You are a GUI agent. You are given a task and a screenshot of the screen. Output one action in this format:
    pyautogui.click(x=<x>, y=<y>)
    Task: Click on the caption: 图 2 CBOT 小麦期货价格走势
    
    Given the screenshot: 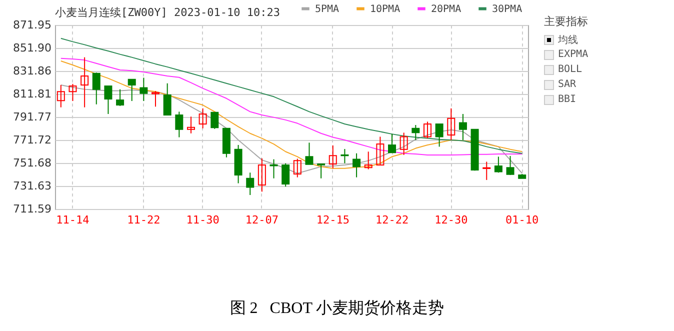 What is the action you would take?
    pyautogui.click(x=337, y=308)
    